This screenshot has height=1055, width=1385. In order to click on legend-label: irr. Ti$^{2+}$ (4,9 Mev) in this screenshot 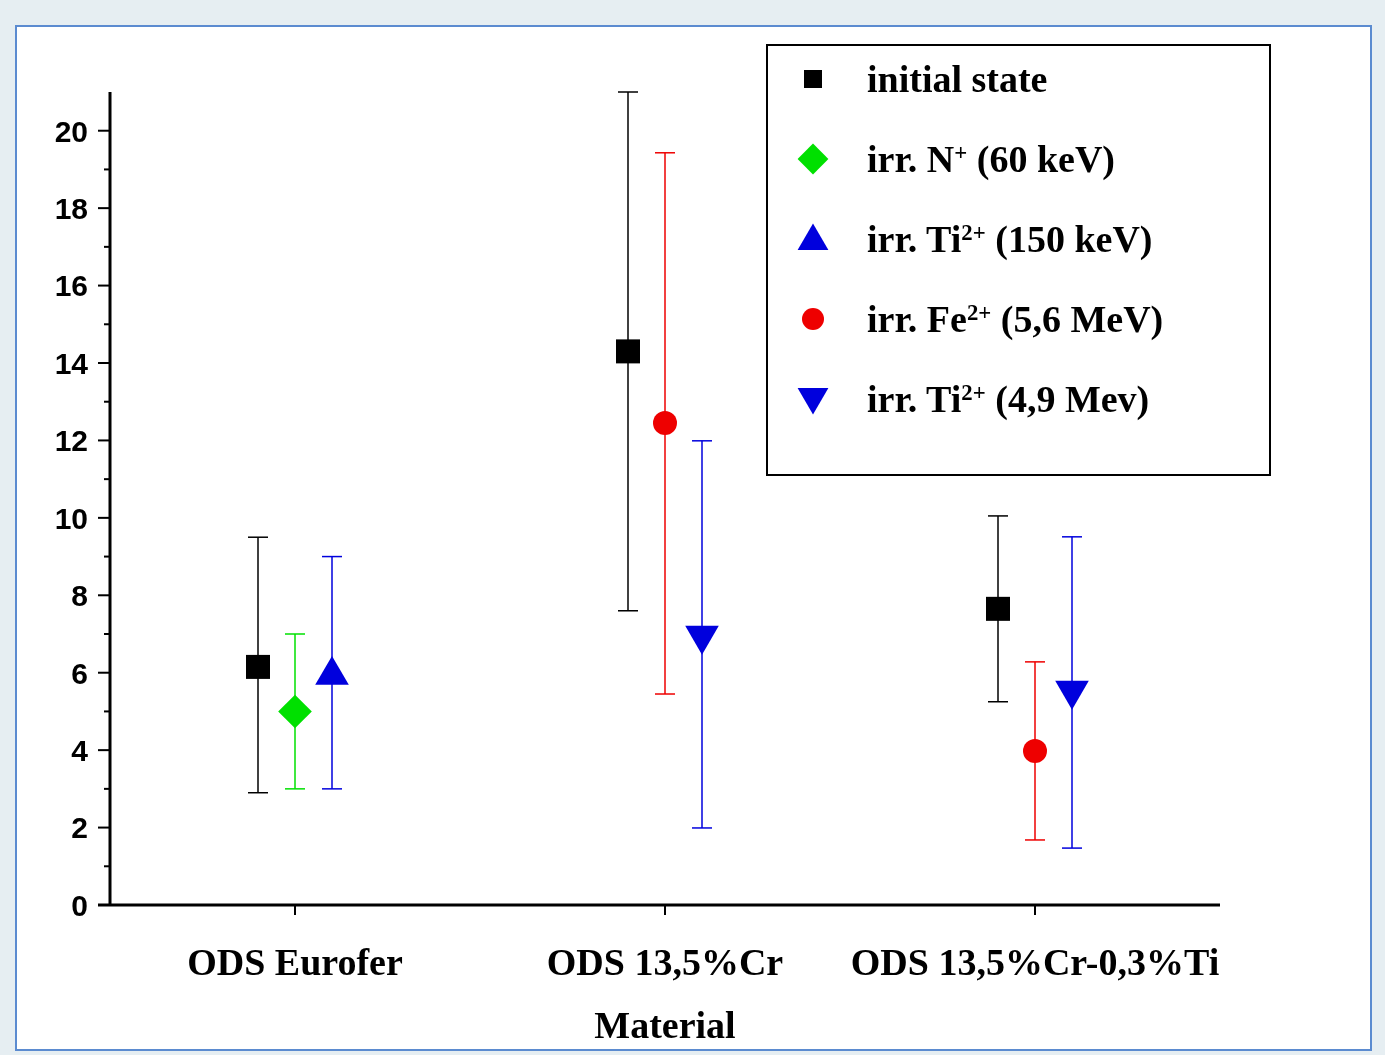, I will do `click(1008, 400)`.